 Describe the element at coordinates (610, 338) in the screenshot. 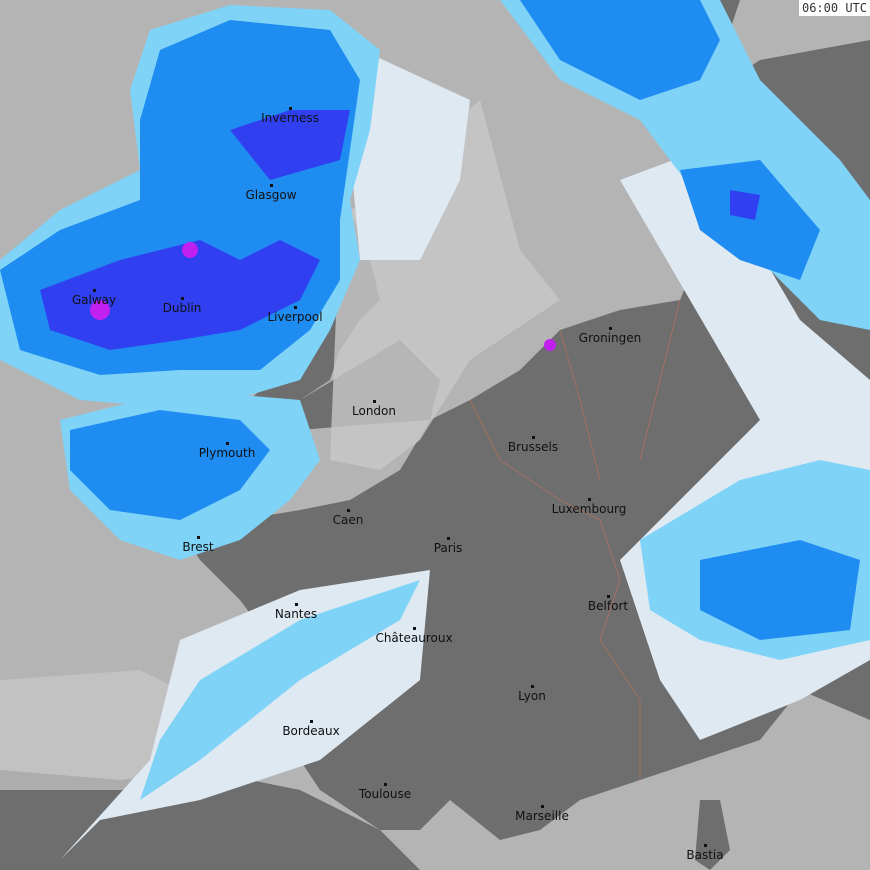

I see `city-label-groningen: Groningen` at that location.